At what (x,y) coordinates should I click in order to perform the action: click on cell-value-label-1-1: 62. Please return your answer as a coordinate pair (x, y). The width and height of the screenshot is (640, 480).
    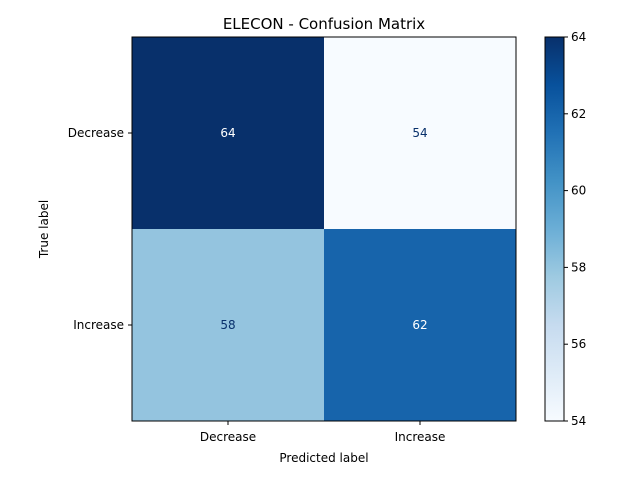
    Looking at the image, I should click on (419, 325).